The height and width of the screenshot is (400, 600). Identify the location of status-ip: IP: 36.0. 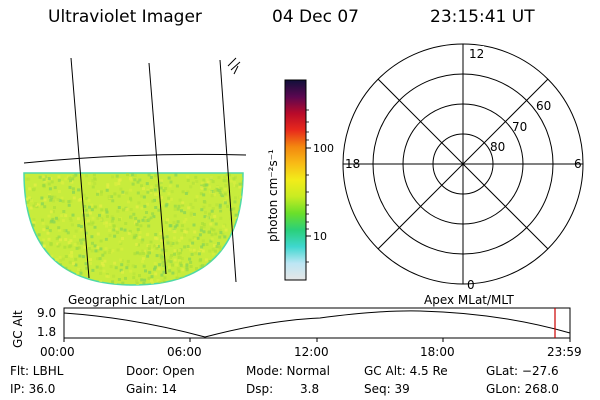
(33, 389).